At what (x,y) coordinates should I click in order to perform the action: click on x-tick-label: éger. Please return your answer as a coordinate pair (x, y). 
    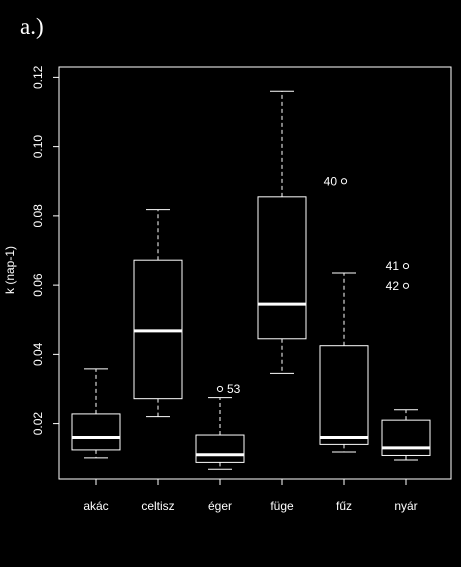
    Looking at the image, I should click on (220, 506).